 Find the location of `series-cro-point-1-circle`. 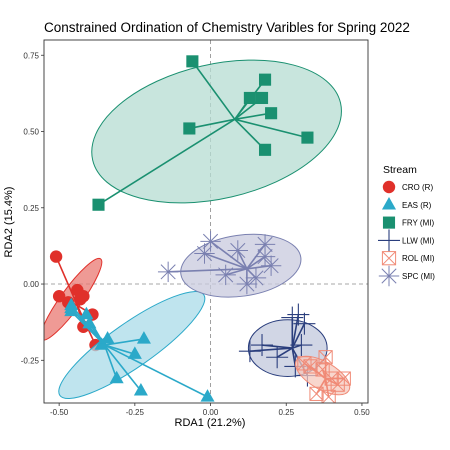

series-cro-point-1-circle is located at coordinates (59, 296).